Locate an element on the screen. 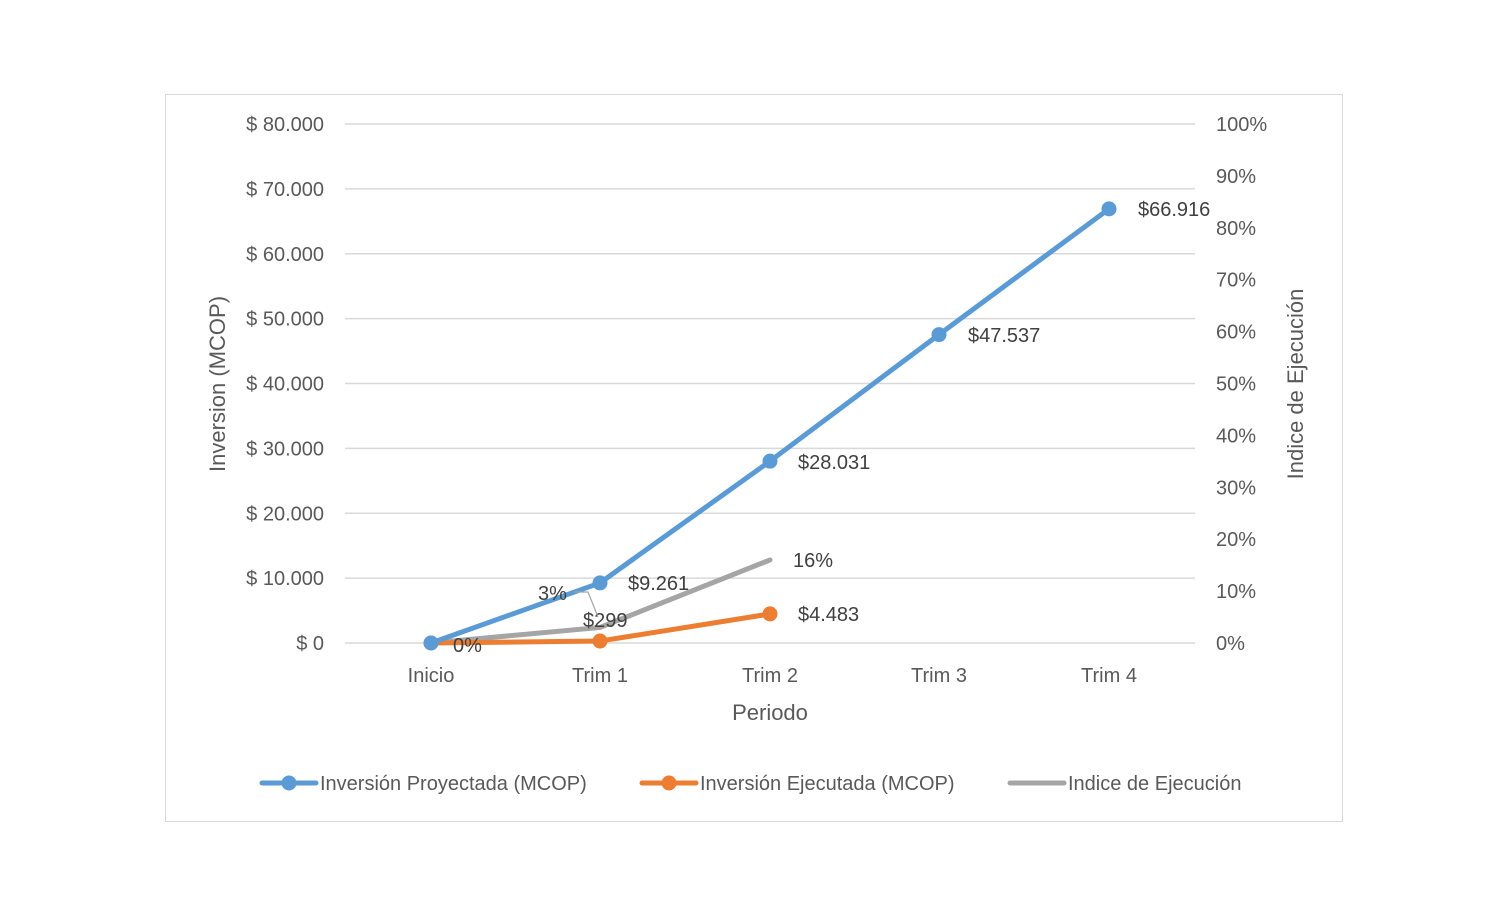 This screenshot has width=1506, height=902. legend-item-label: Inversión Ejecutada (MCOP) is located at coordinates (827, 784).